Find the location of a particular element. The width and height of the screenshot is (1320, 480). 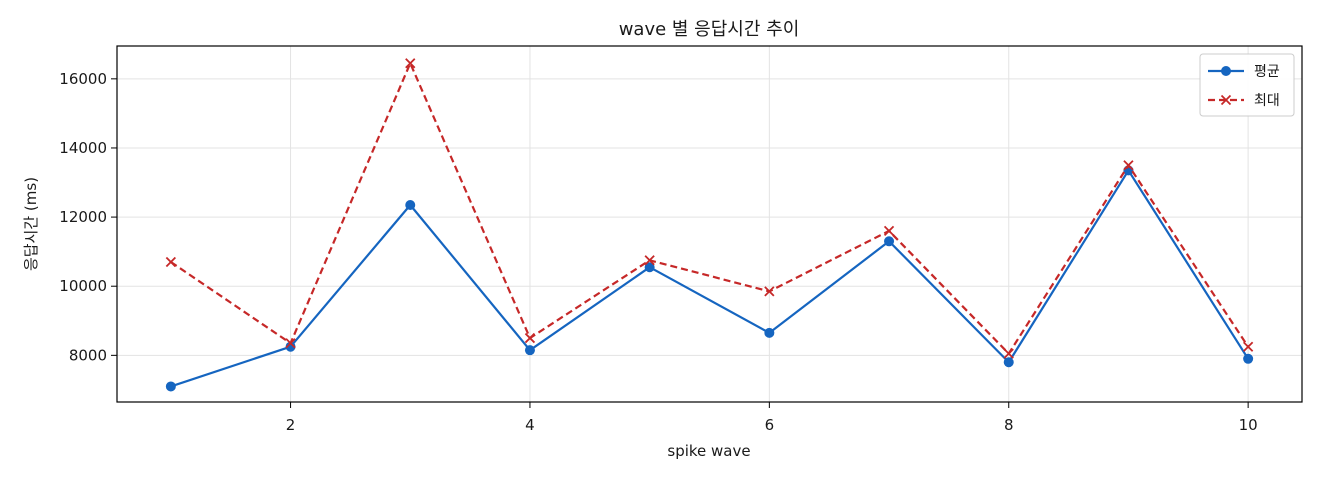

y-tick-label: 10000 is located at coordinates (83, 286).